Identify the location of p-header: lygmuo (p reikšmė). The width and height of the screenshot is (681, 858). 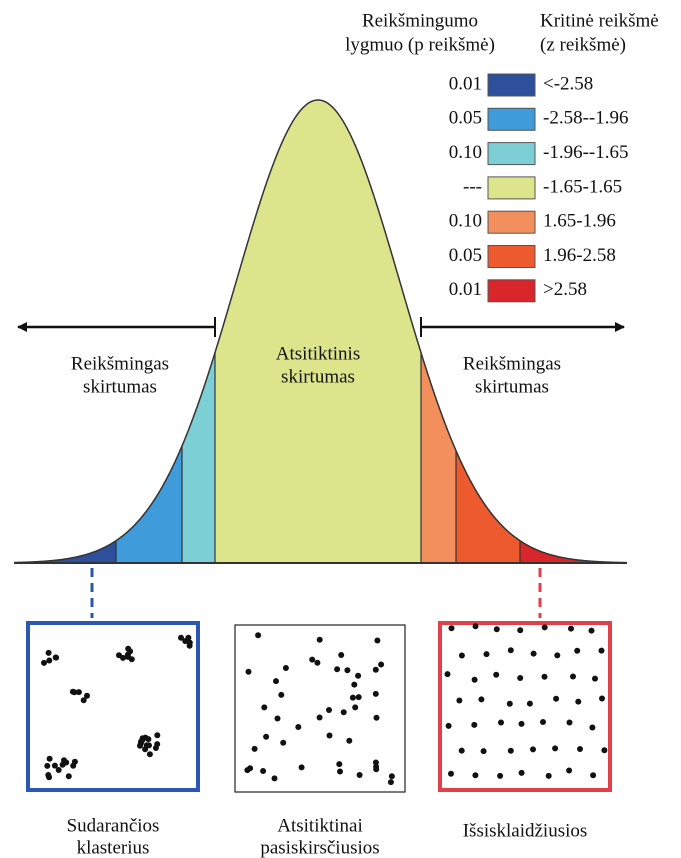
(420, 44).